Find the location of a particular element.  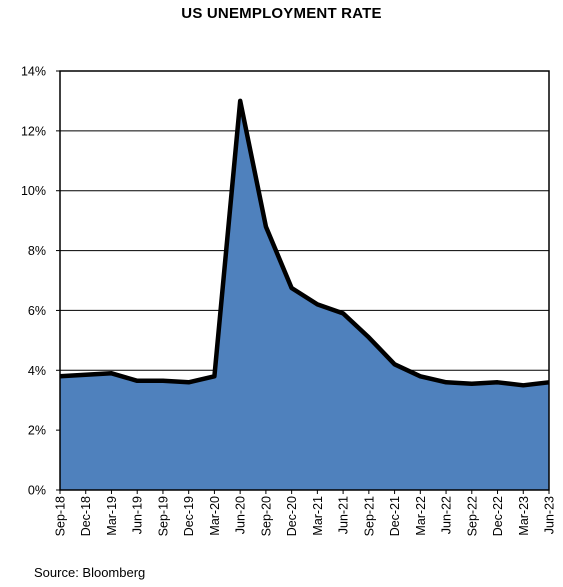

x-tick-label: Dec-18 is located at coordinates (86, 516).